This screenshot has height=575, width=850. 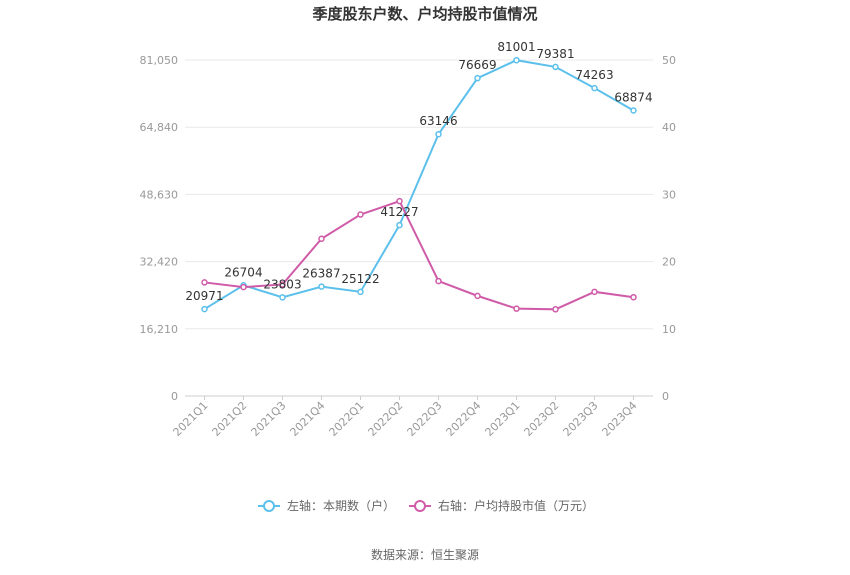 I want to click on data-label: 26387, so click(x=321, y=274).